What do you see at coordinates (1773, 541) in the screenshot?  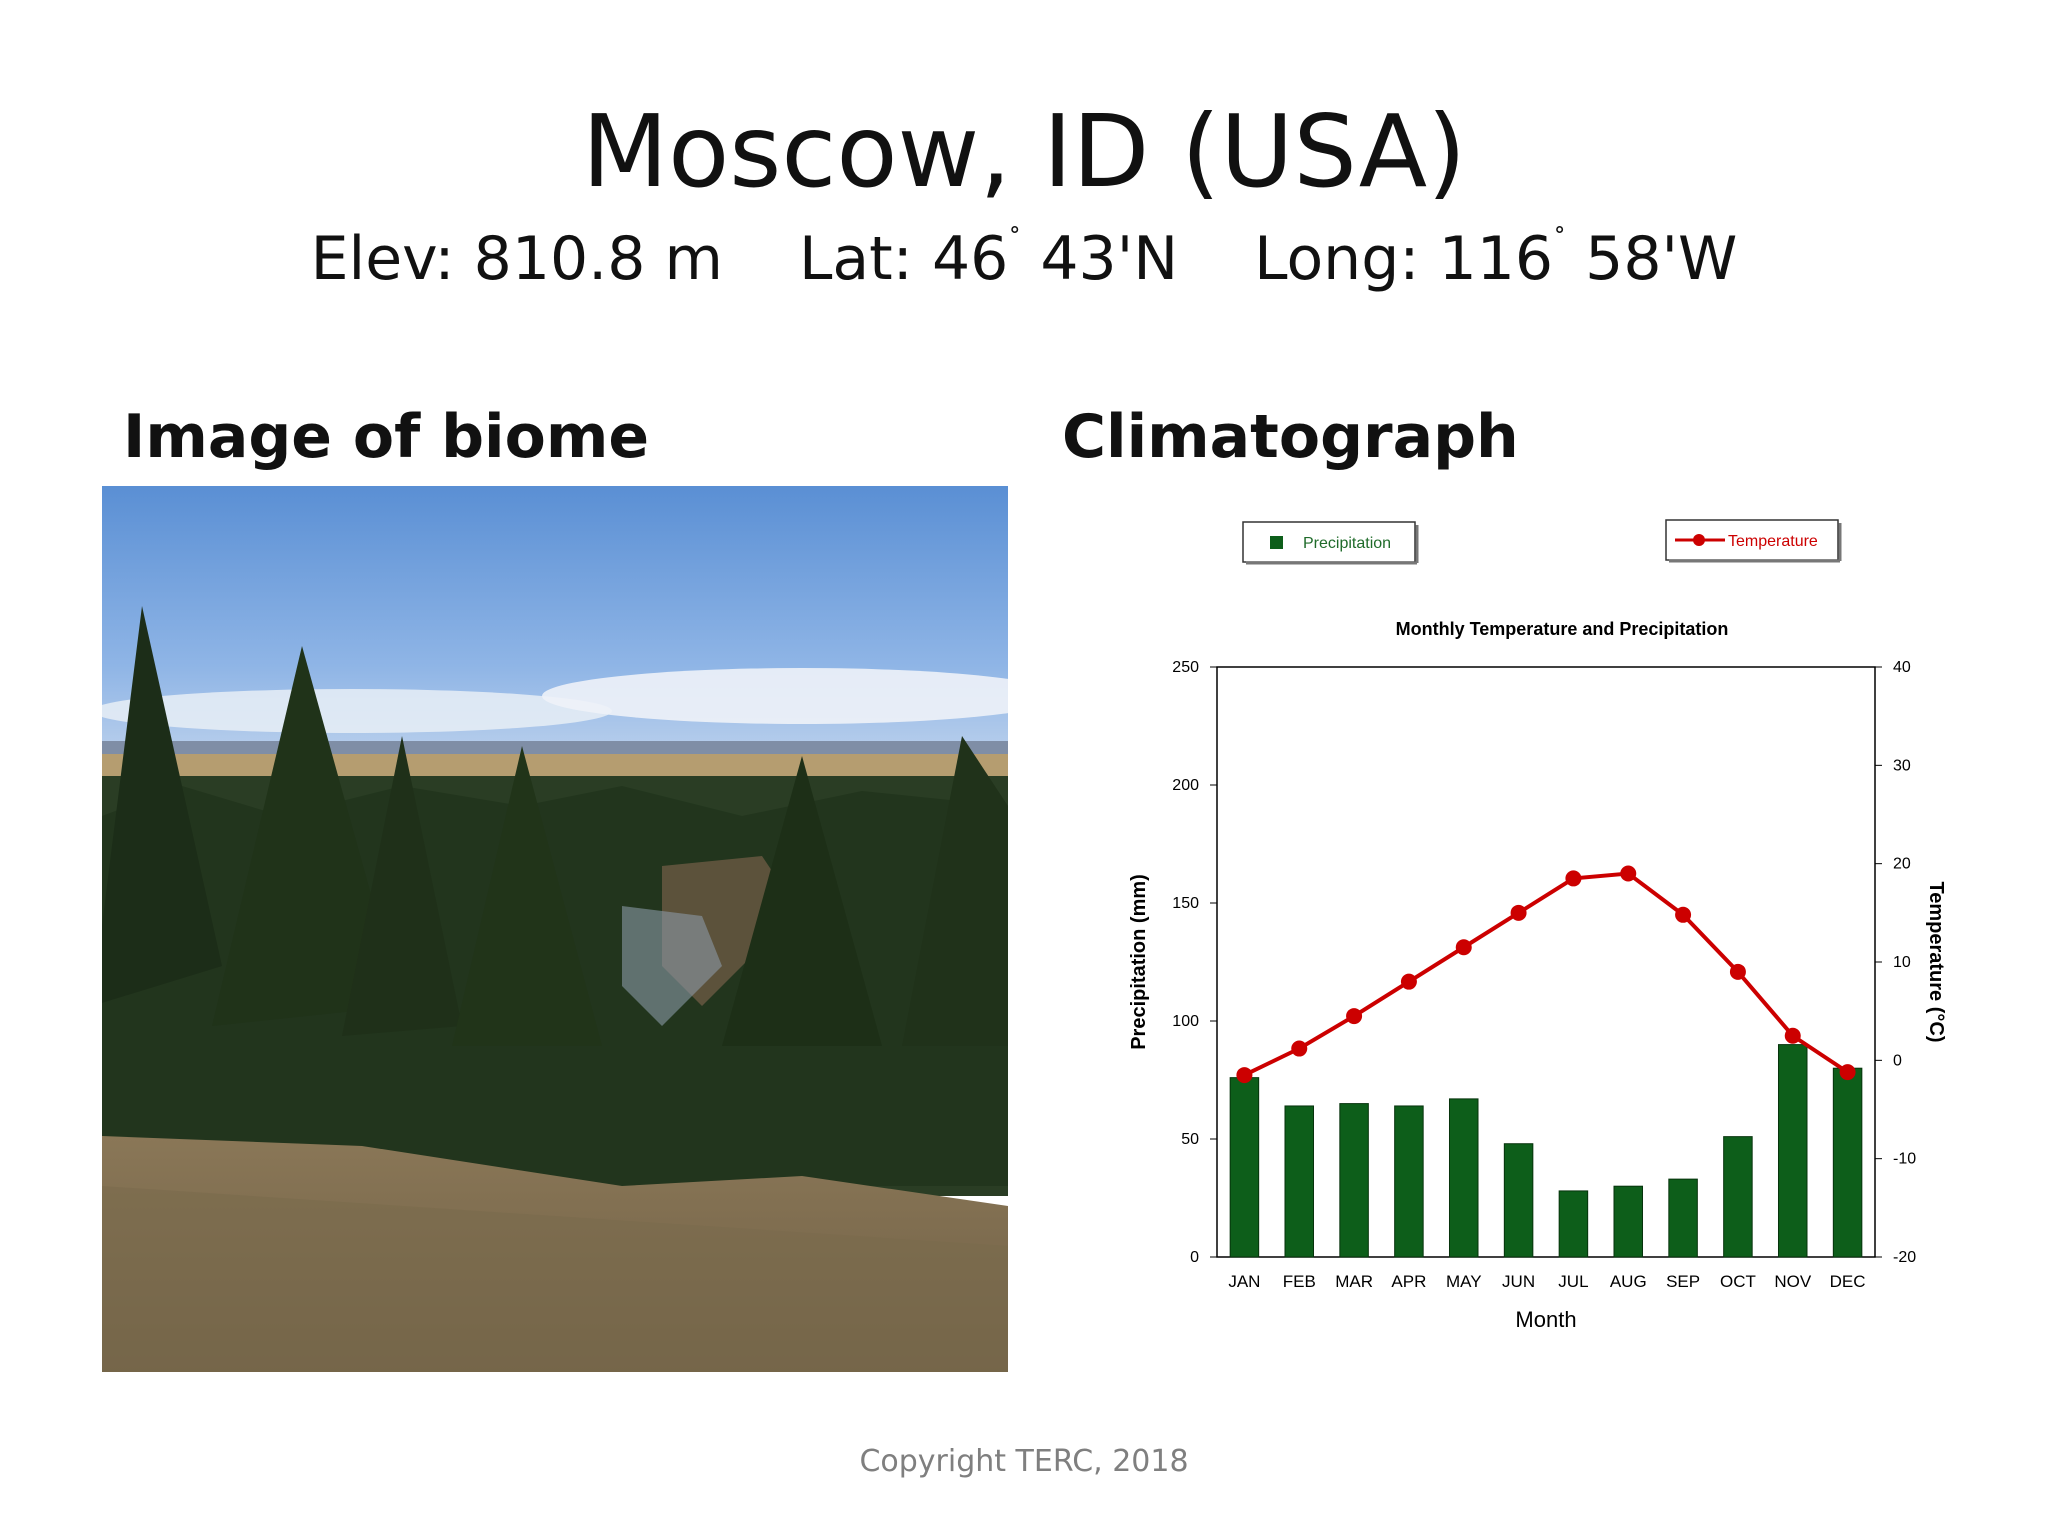 I see `legend-temperature-label: Temperature` at bounding box center [1773, 541].